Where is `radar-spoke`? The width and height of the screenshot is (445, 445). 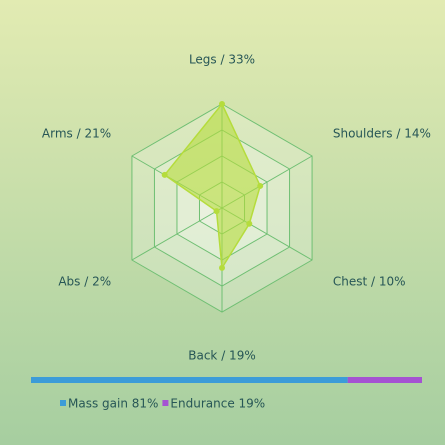
radar-spoke is located at coordinates (177, 234).